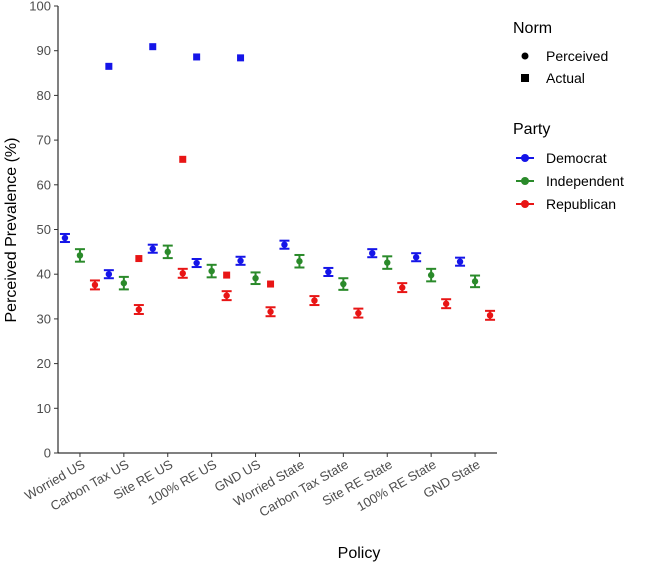  Describe the element at coordinates (359, 553) in the screenshot. I see `x-axis-title: Policy` at that location.